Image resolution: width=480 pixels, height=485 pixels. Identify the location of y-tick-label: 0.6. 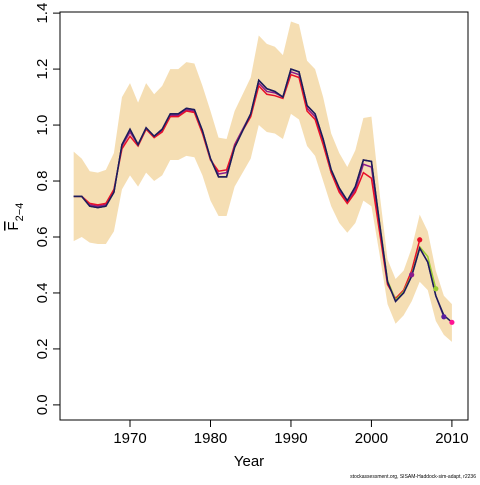
(42, 237).